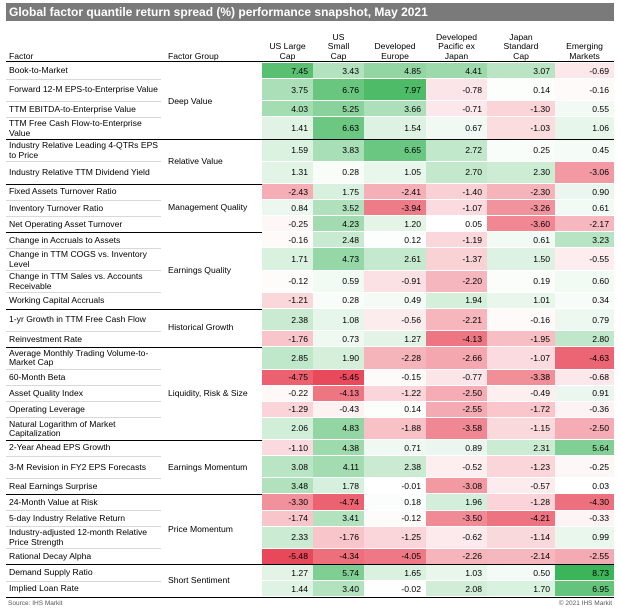 The width and height of the screenshot is (620, 614). What do you see at coordinates (287, 448) in the screenshot?
I see `value-cell: -1.10` at bounding box center [287, 448].